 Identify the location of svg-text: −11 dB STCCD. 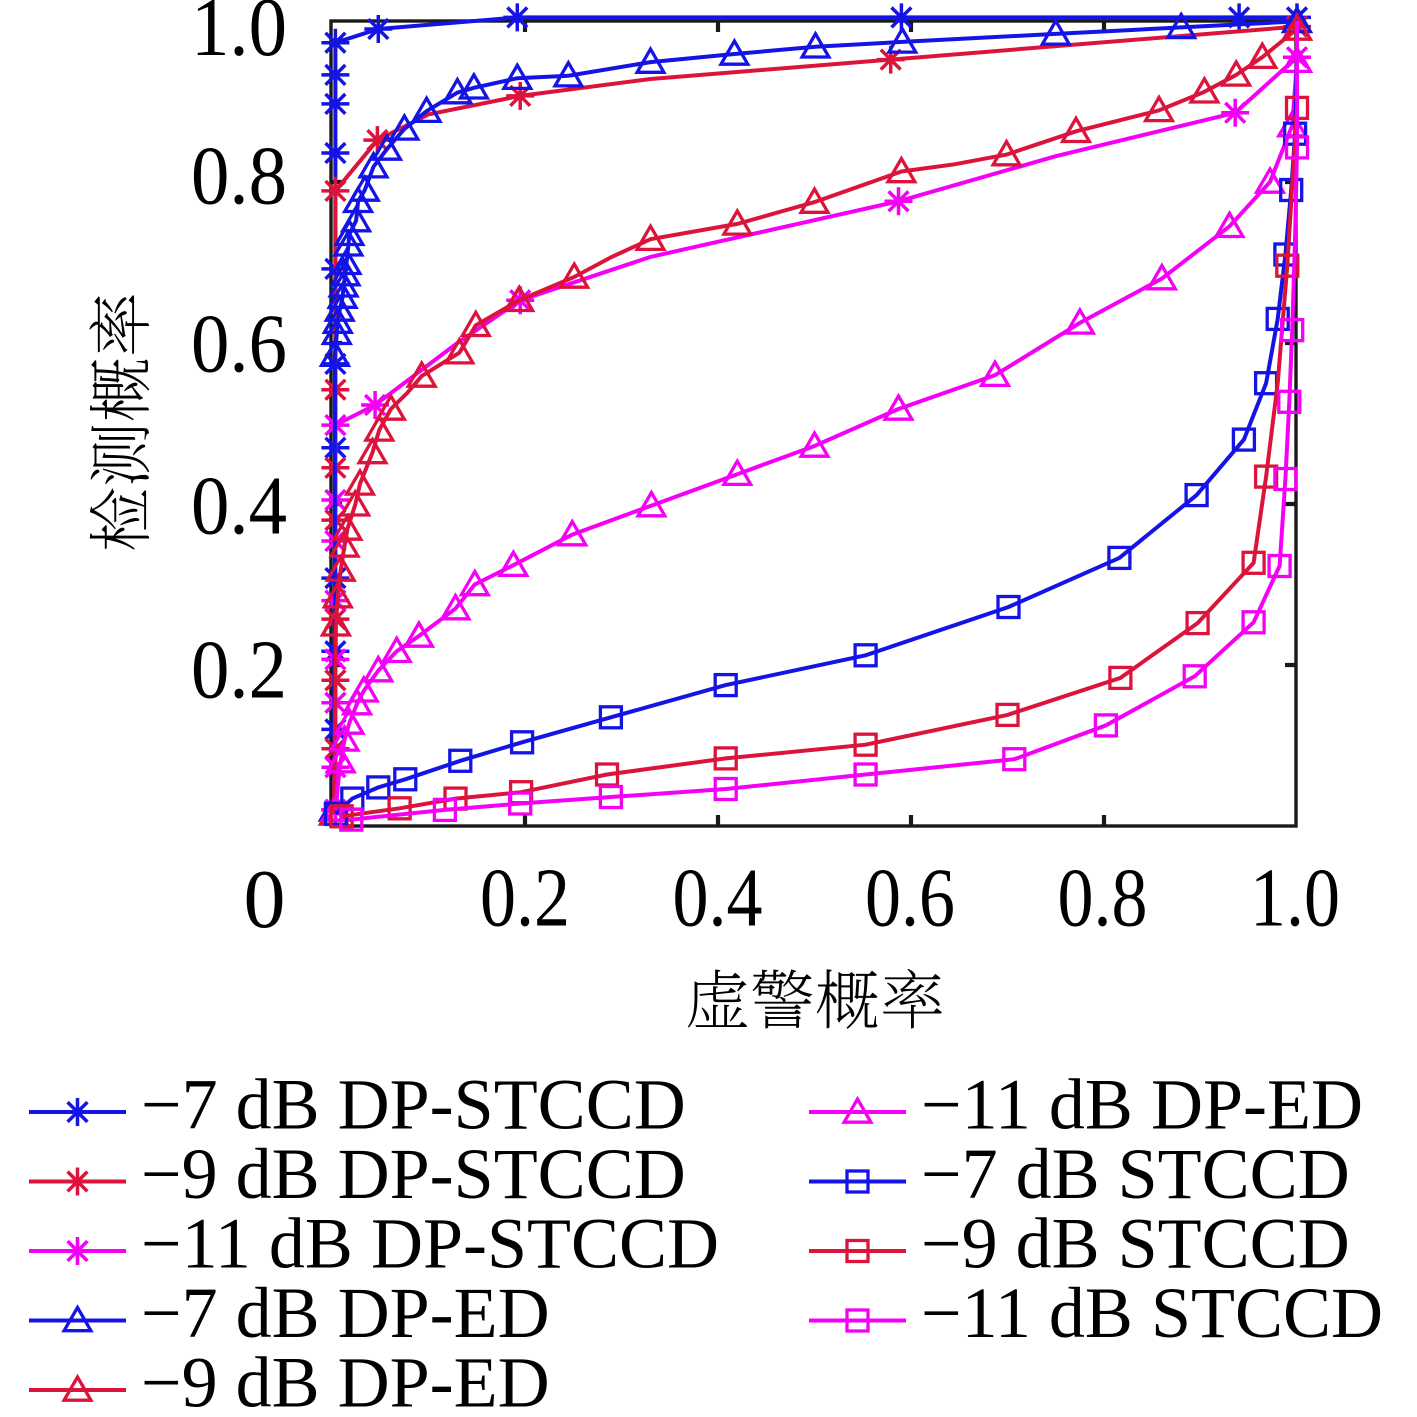
(1152, 1313).